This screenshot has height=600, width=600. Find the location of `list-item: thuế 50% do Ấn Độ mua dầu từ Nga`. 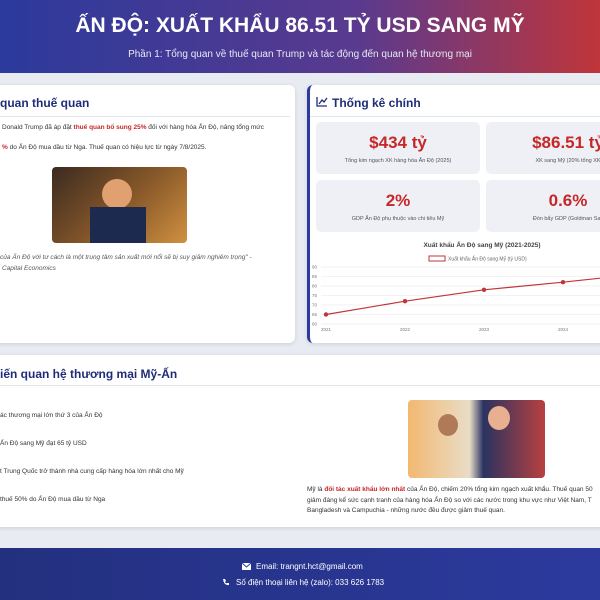

list-item: thuế 50% do Ấn Độ mua dầu từ Nga is located at coordinates (53, 499).